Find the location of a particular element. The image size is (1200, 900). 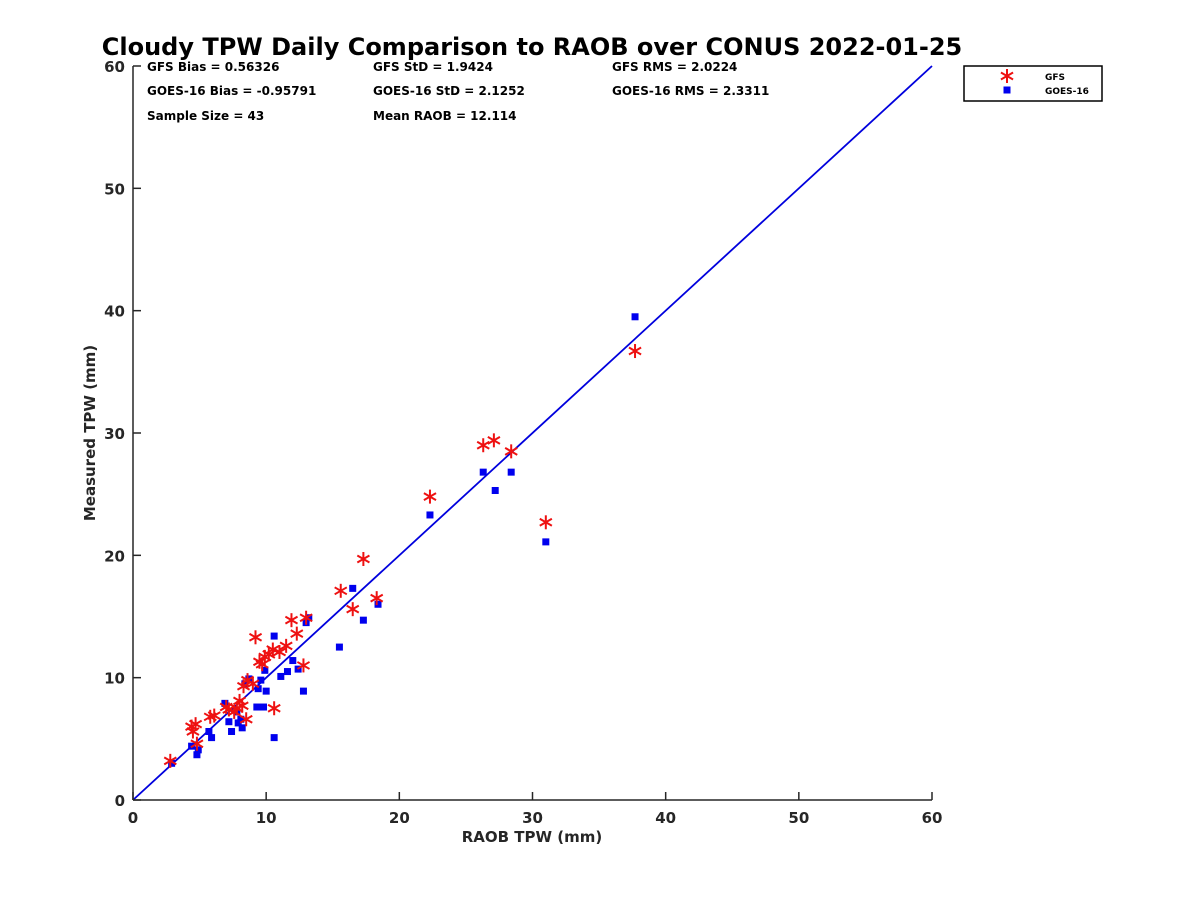

legend-box is located at coordinates (1033, 83).